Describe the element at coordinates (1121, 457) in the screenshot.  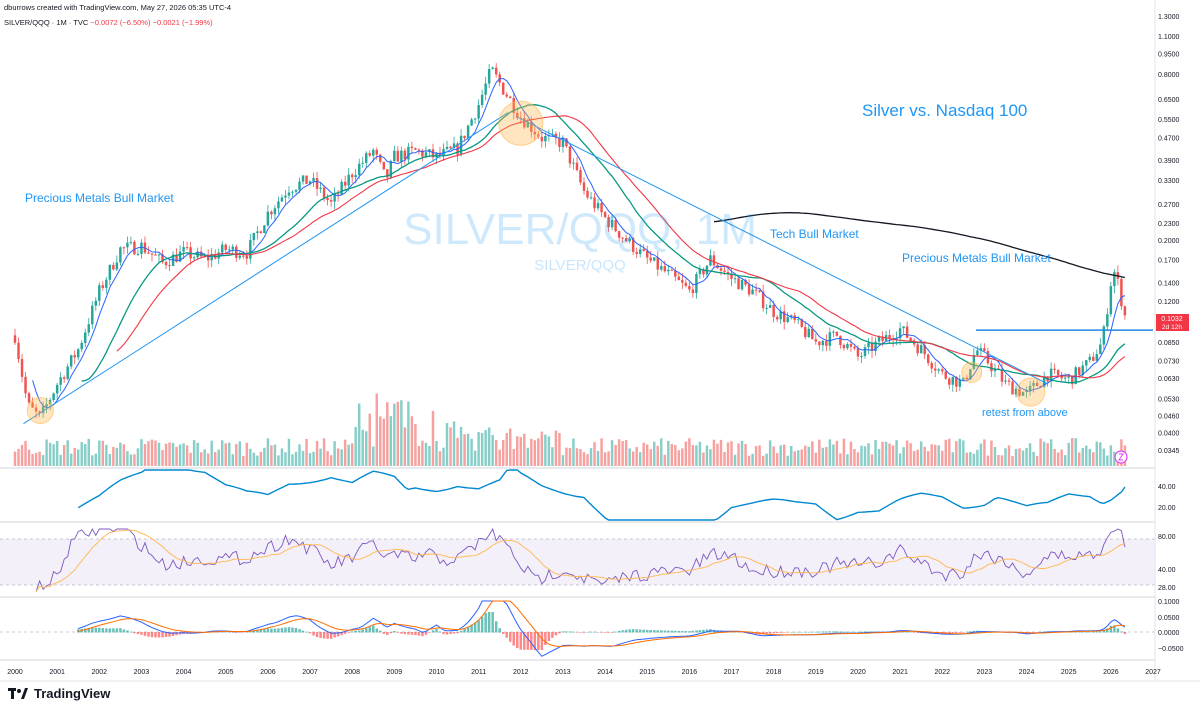
I see `alert-icon` at that location.